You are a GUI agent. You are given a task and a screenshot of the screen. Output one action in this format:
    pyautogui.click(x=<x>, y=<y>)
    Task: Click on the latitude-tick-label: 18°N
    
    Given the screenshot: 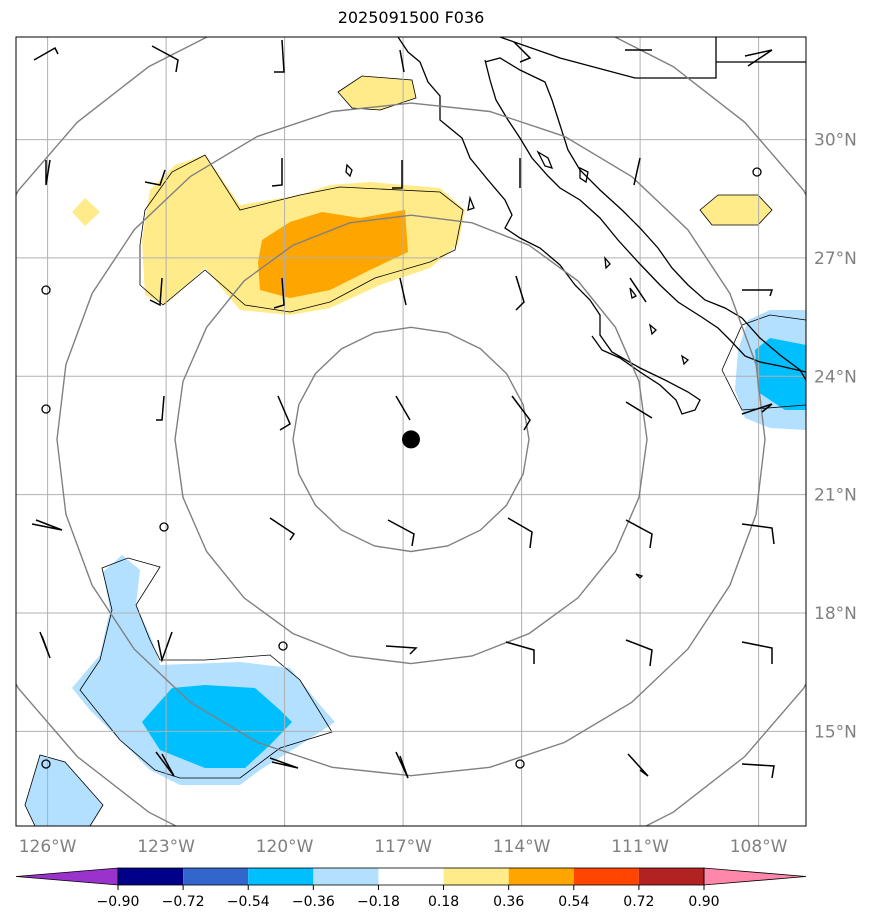 What is the action you would take?
    pyautogui.click(x=835, y=614)
    